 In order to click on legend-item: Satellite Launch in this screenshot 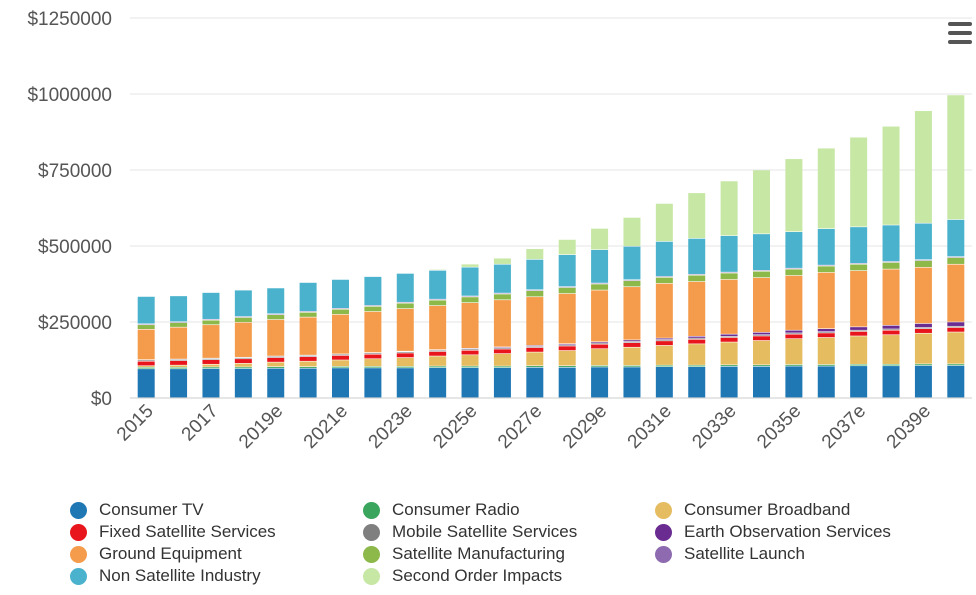, I will do `click(730, 554)`.